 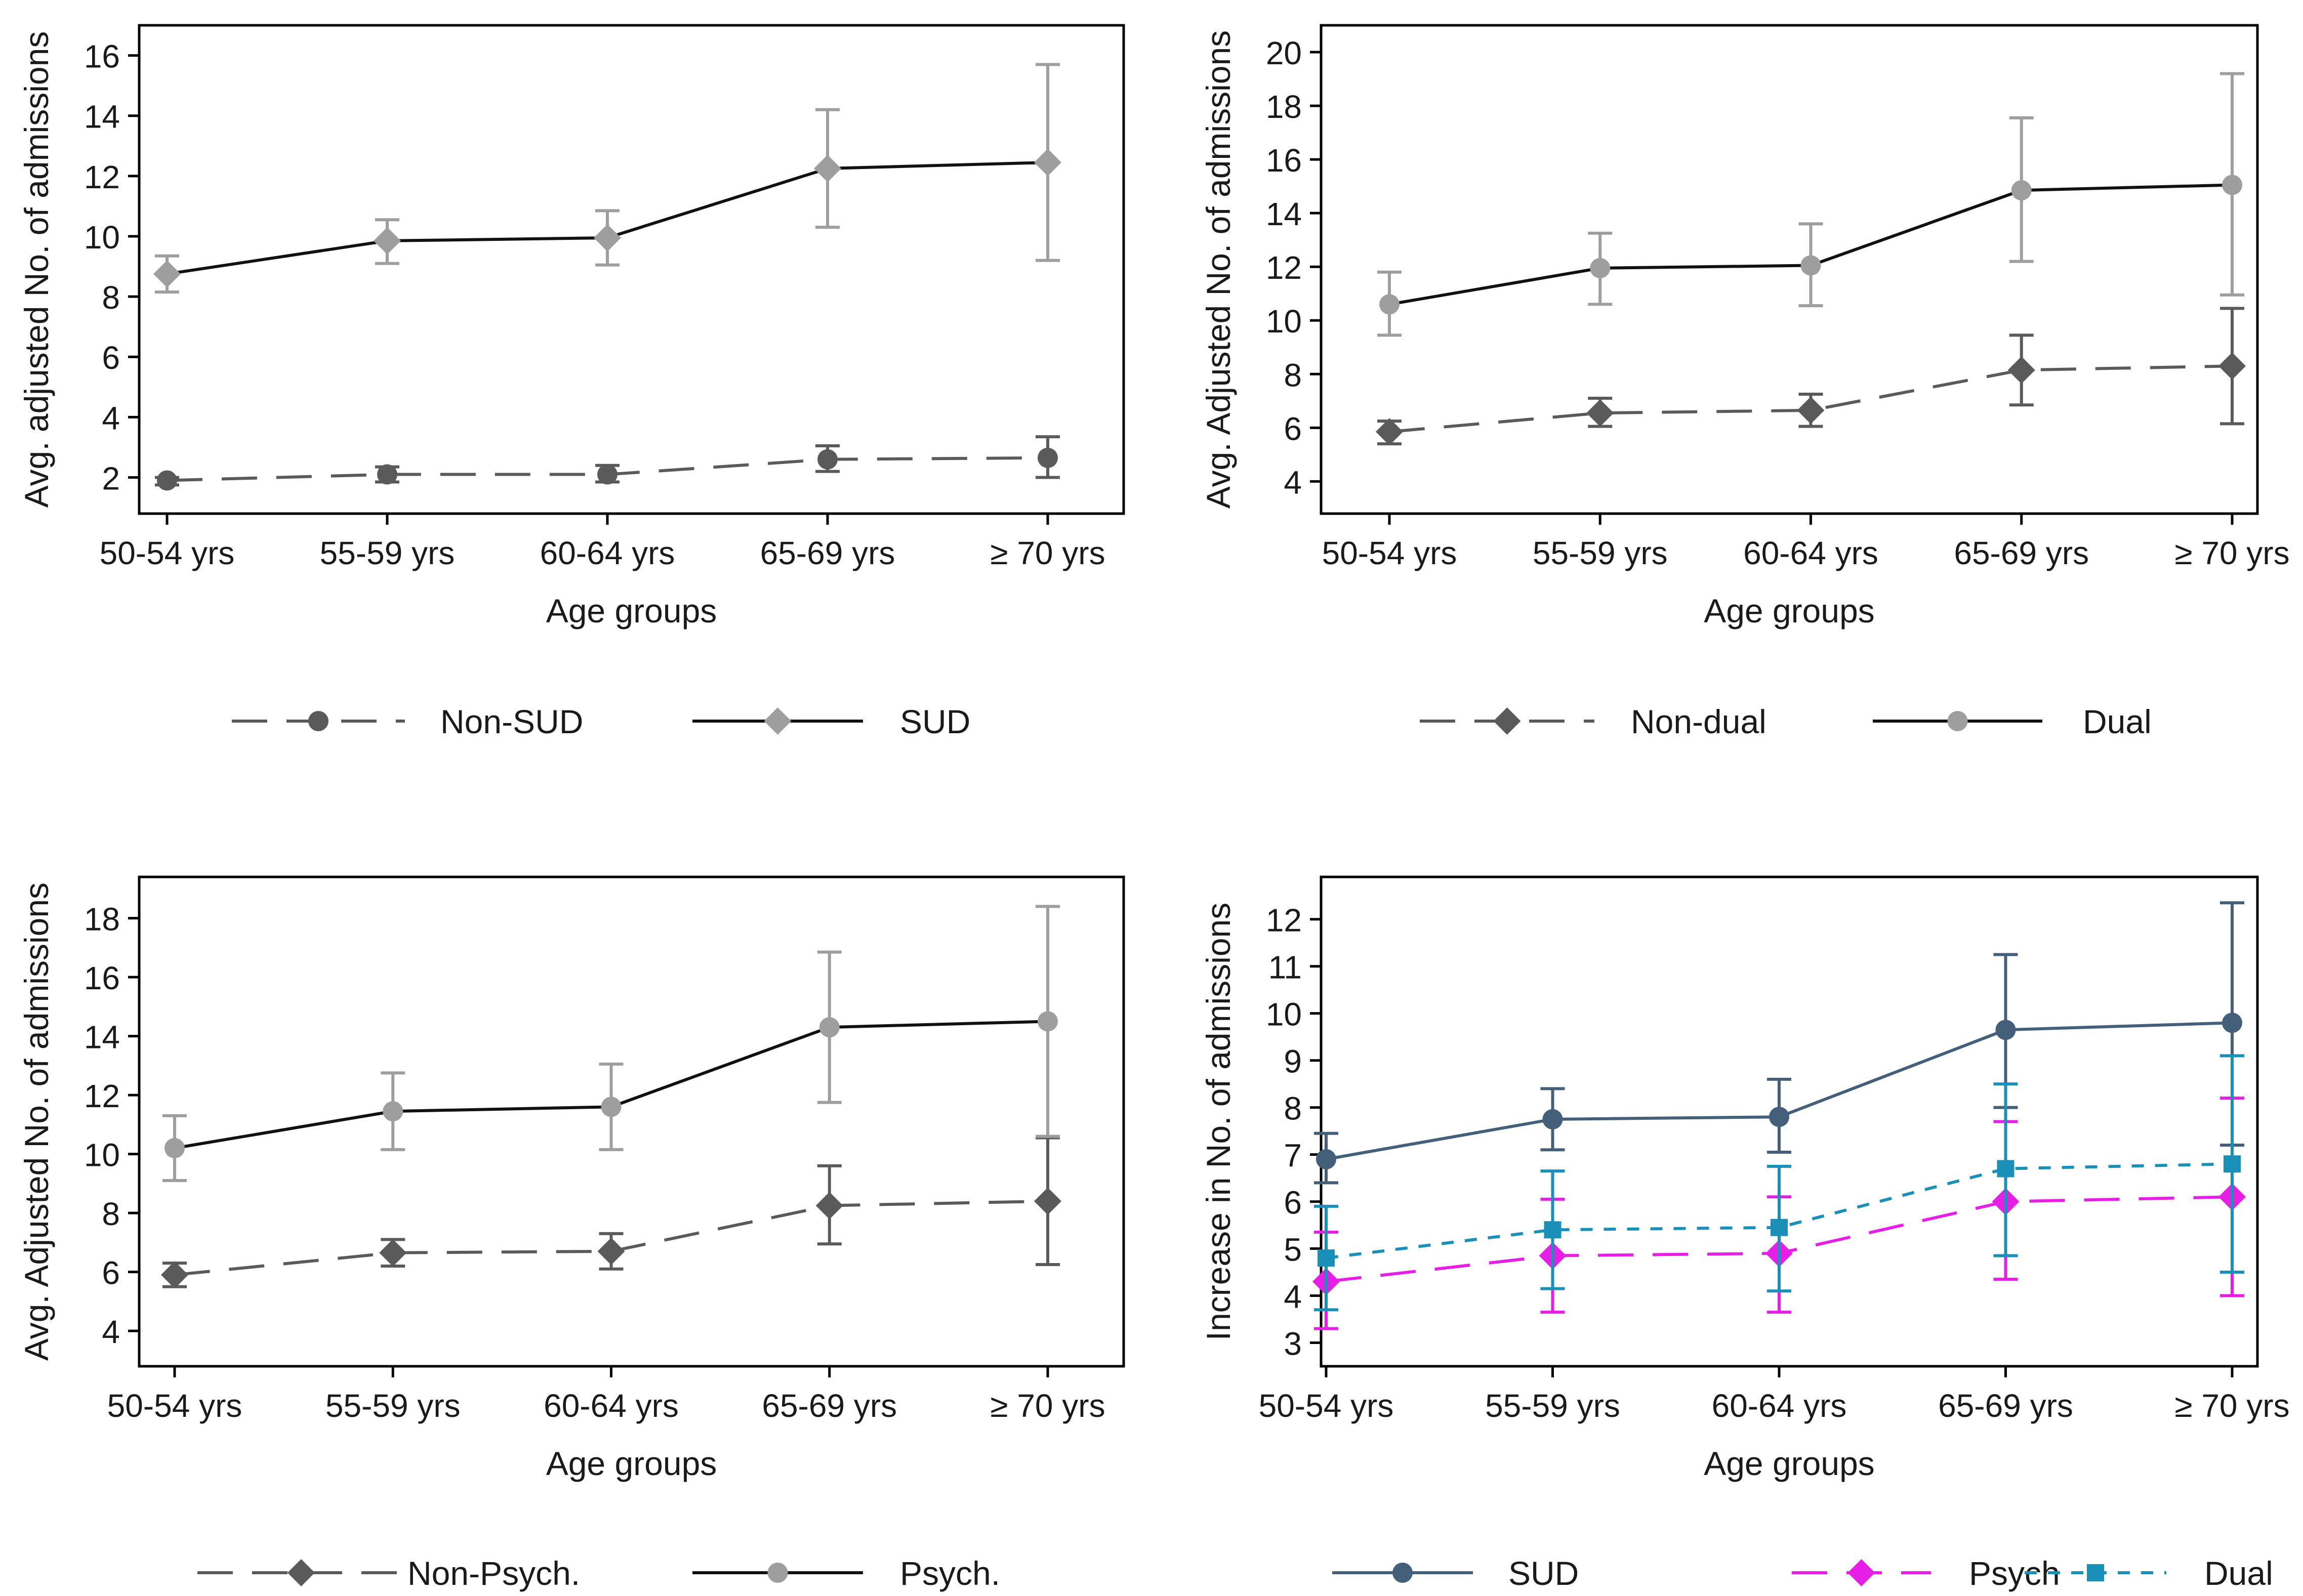 What do you see at coordinates (950, 1573) in the screenshot?
I see `legend-label: Psych.` at bounding box center [950, 1573].